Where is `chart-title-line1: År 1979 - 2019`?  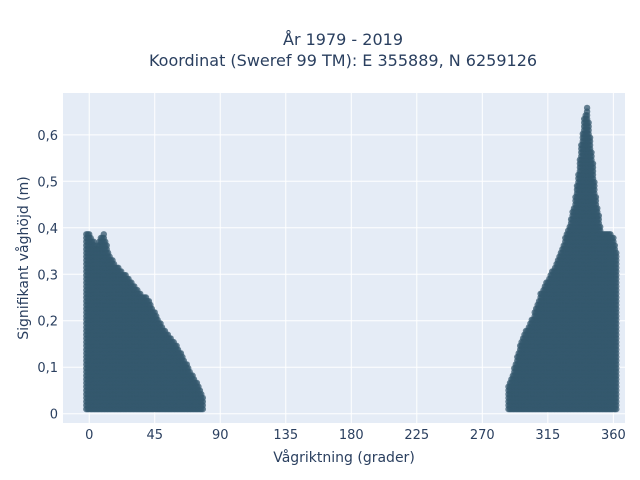
chart-title-line1: År 1979 - 2019 is located at coordinates (343, 39).